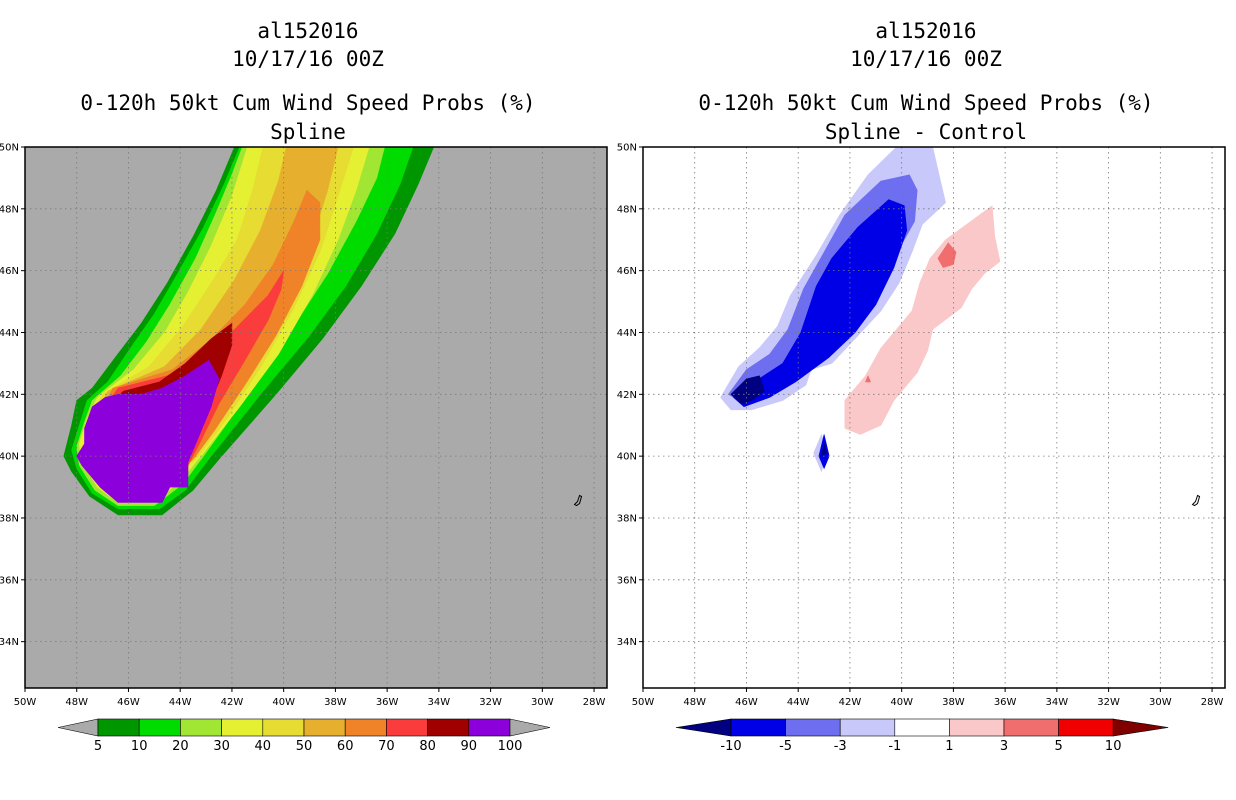 This screenshot has height=800, width=1236. I want to click on colorbar-label: -1, so click(894, 746).